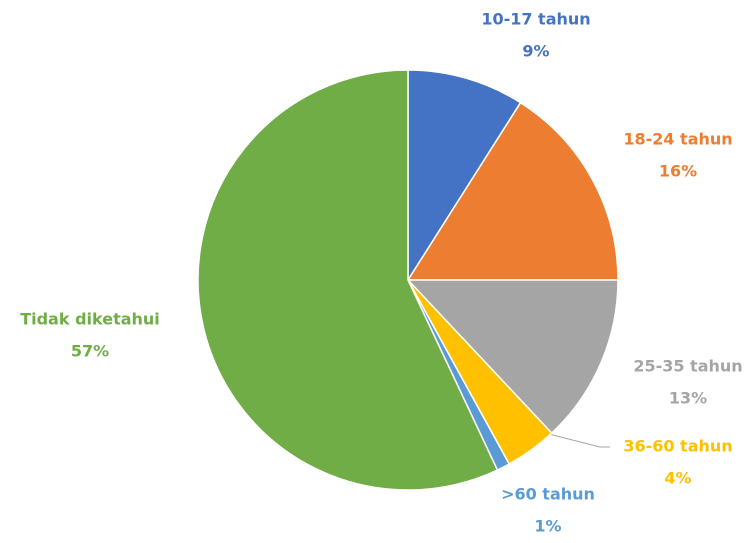  Describe the element at coordinates (677, 478) in the screenshot. I see `slice-value: 4%` at that location.